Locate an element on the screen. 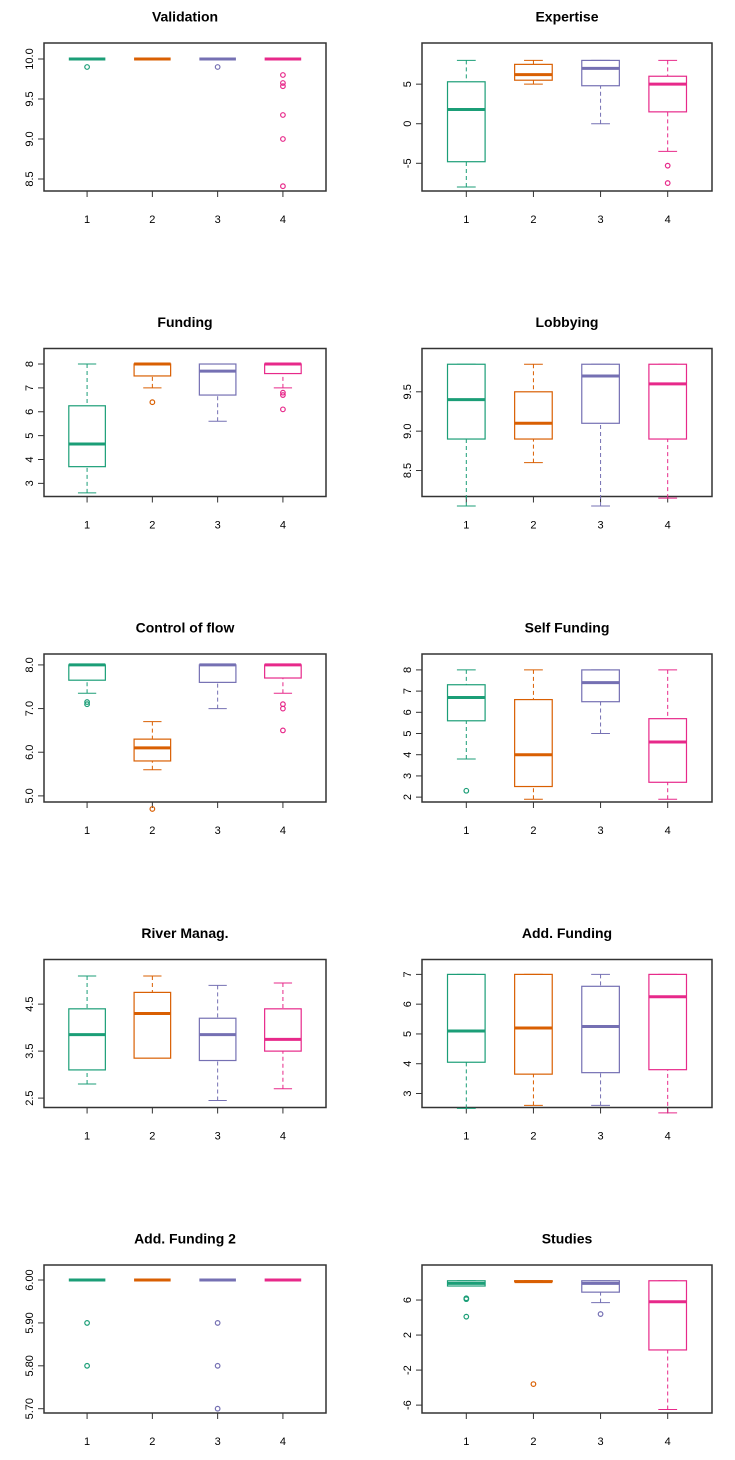 This screenshot has width=735, height=1460. y-tick-label: 4.5 is located at coordinates (30, 1003).